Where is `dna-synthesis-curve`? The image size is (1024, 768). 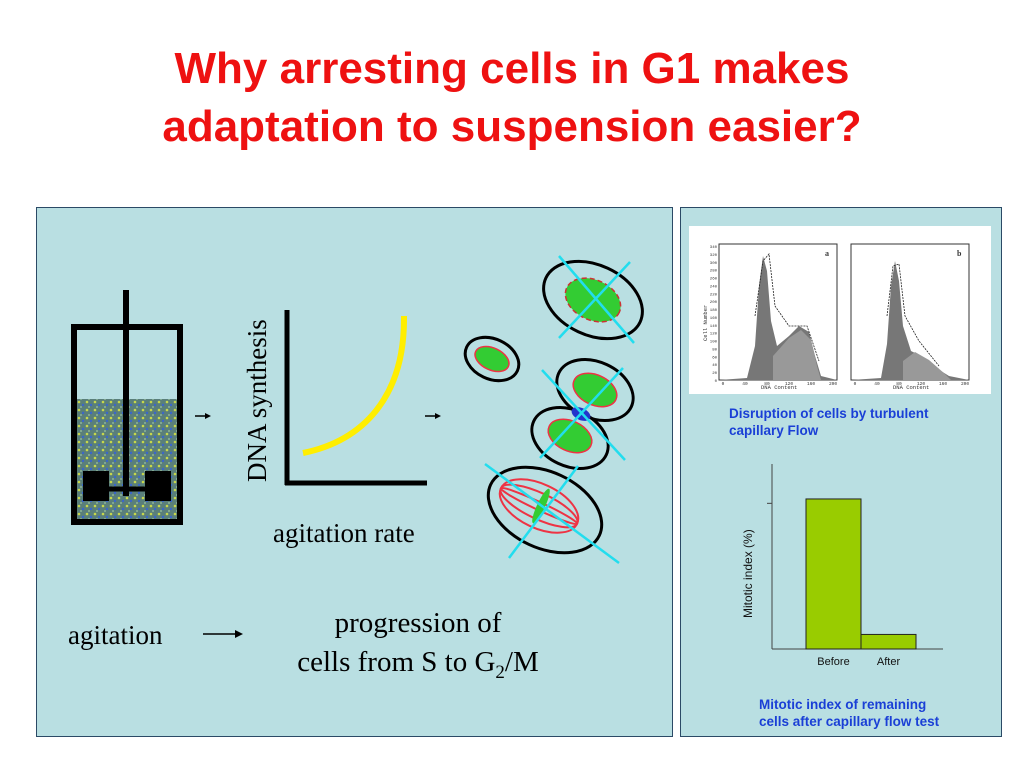
dna-synthesis-curve is located at coordinates (355, 385).